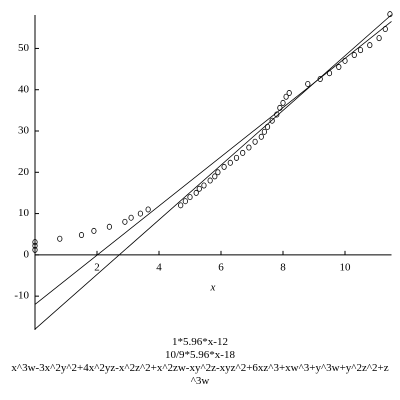  Describe the element at coordinates (24, 172) in the screenshot. I see `y-tick-label: 20` at that location.